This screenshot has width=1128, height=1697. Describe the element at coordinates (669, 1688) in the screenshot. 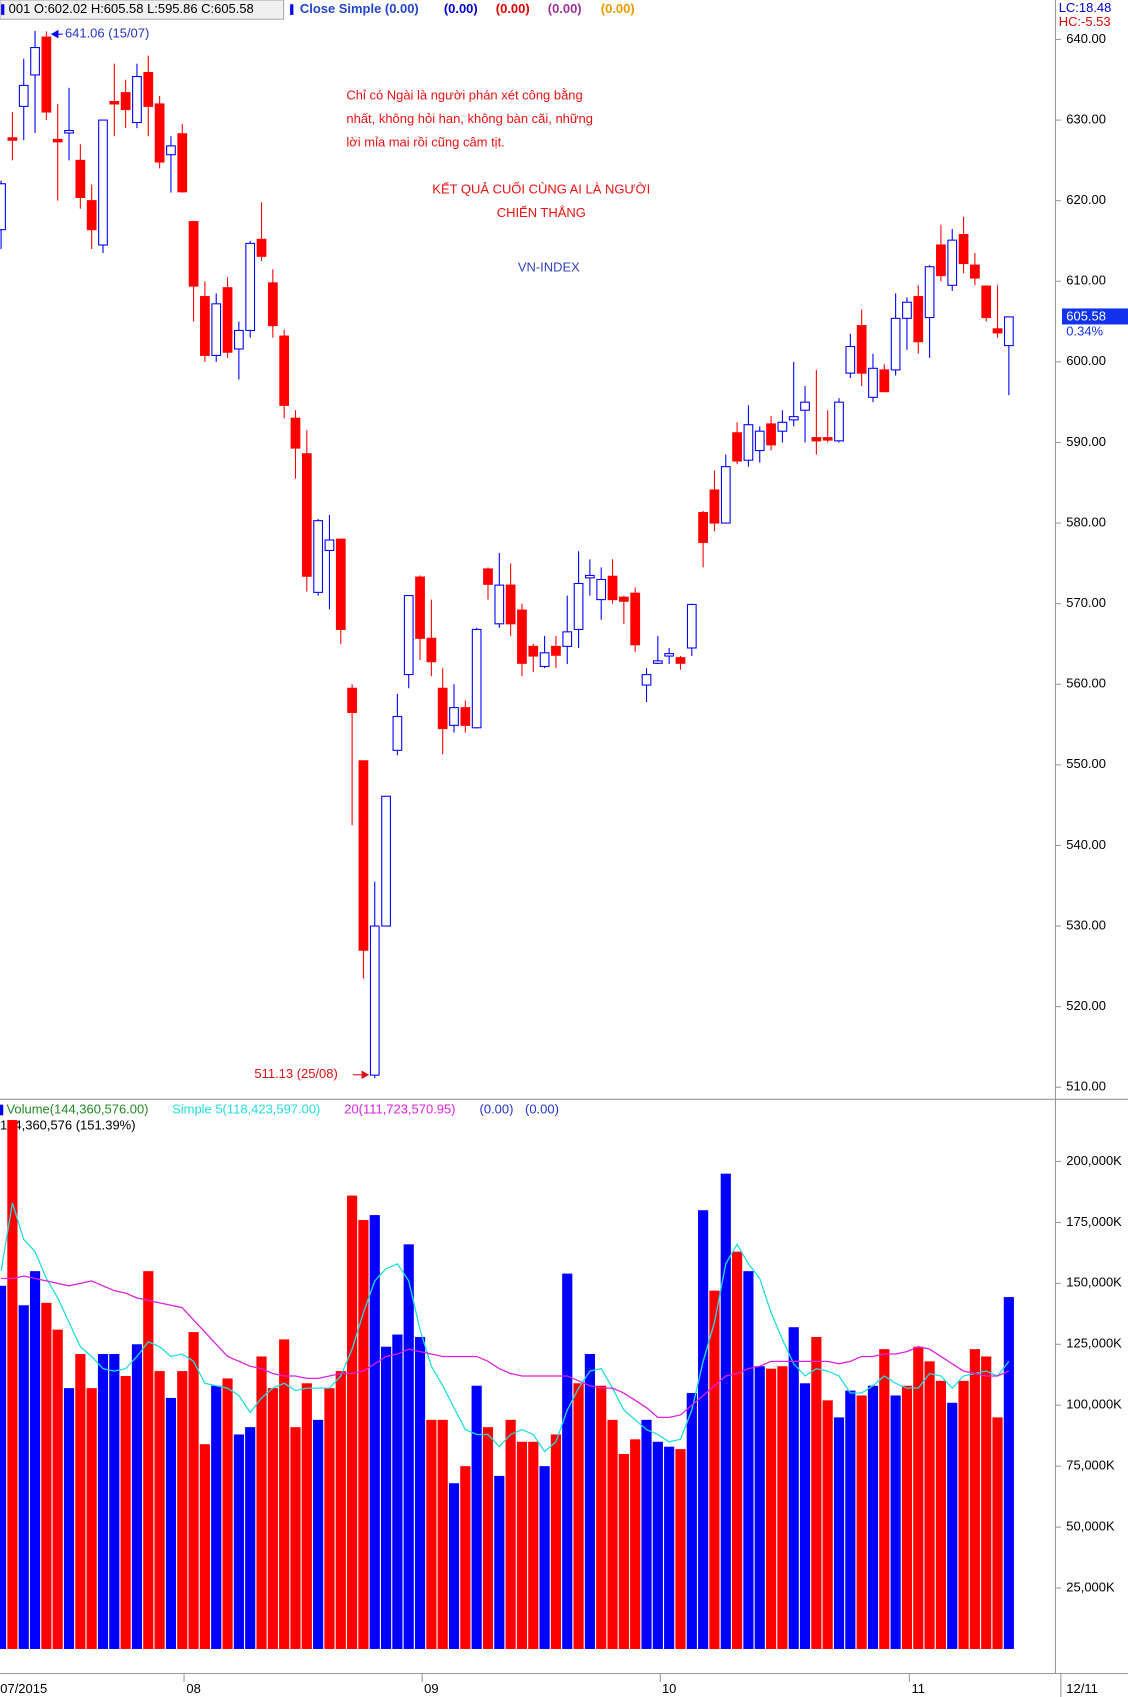

I see `x-tick-label: 10` at that location.